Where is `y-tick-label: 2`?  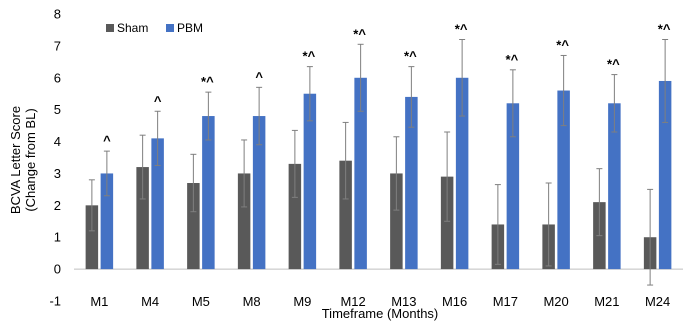
y-tick-label: 2 is located at coordinates (57, 205).